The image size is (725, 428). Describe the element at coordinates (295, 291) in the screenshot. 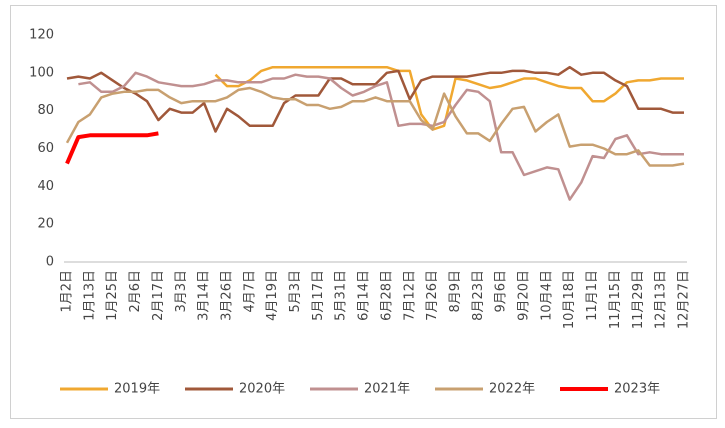

I see `x-tick-label: 5月3日` at that location.